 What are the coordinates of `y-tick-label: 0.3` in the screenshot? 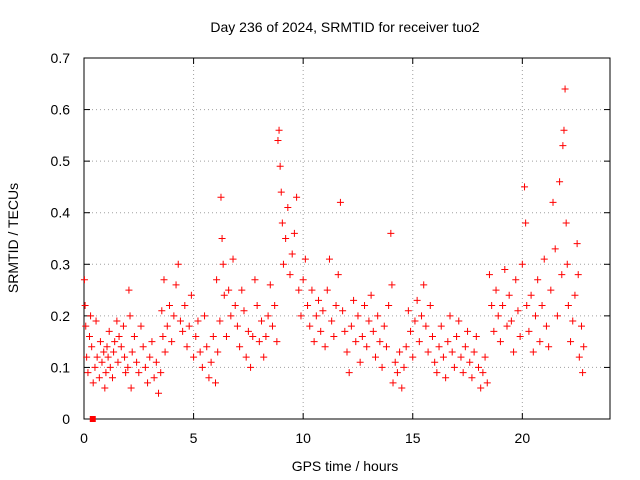 It's located at (61, 264).